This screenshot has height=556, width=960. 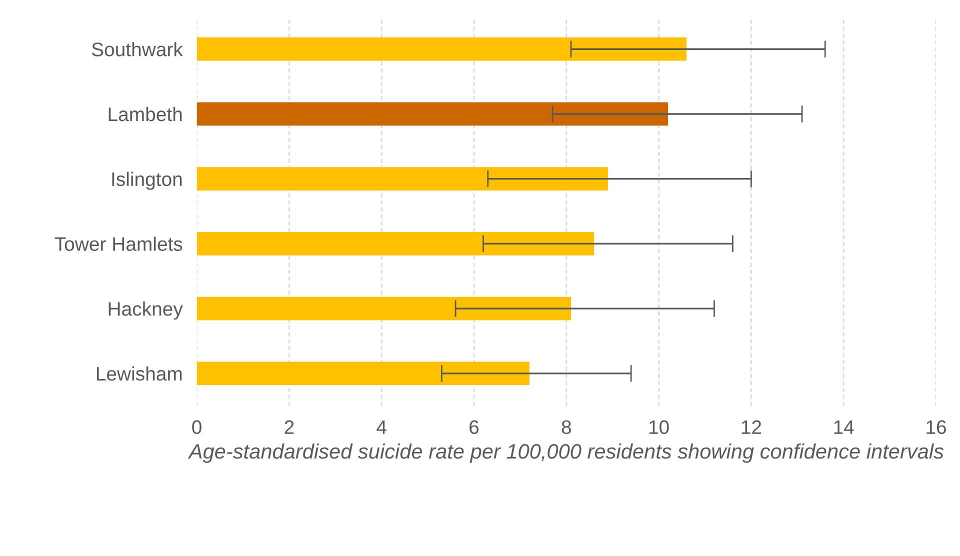 What do you see at coordinates (145, 311) in the screenshot?
I see `y-tick-label: Hackney` at bounding box center [145, 311].